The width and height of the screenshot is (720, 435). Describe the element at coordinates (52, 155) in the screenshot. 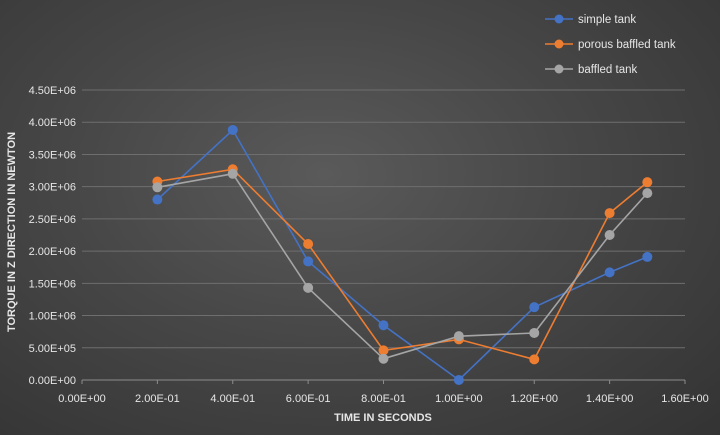

I see `y-tick-label: 3.50E+06` at that location.